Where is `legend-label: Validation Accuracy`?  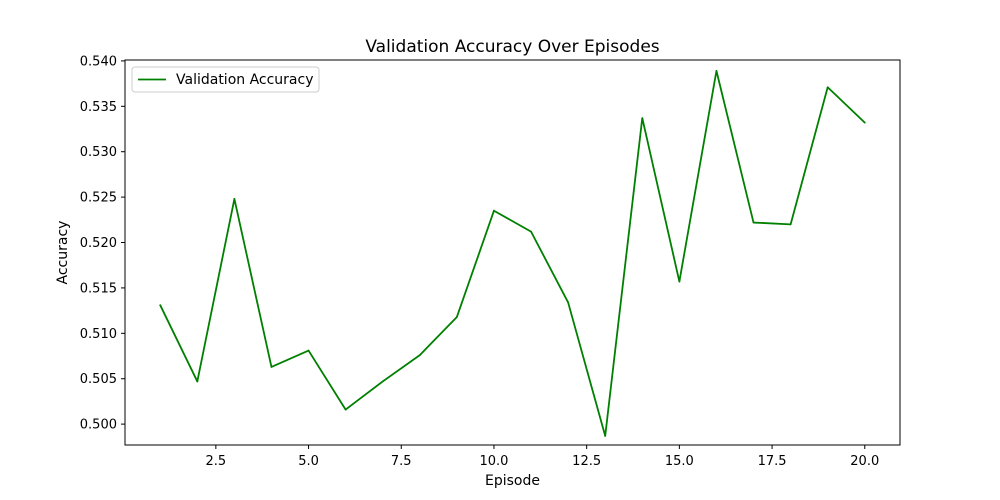 legend-label: Validation Accuracy is located at coordinates (245, 80).